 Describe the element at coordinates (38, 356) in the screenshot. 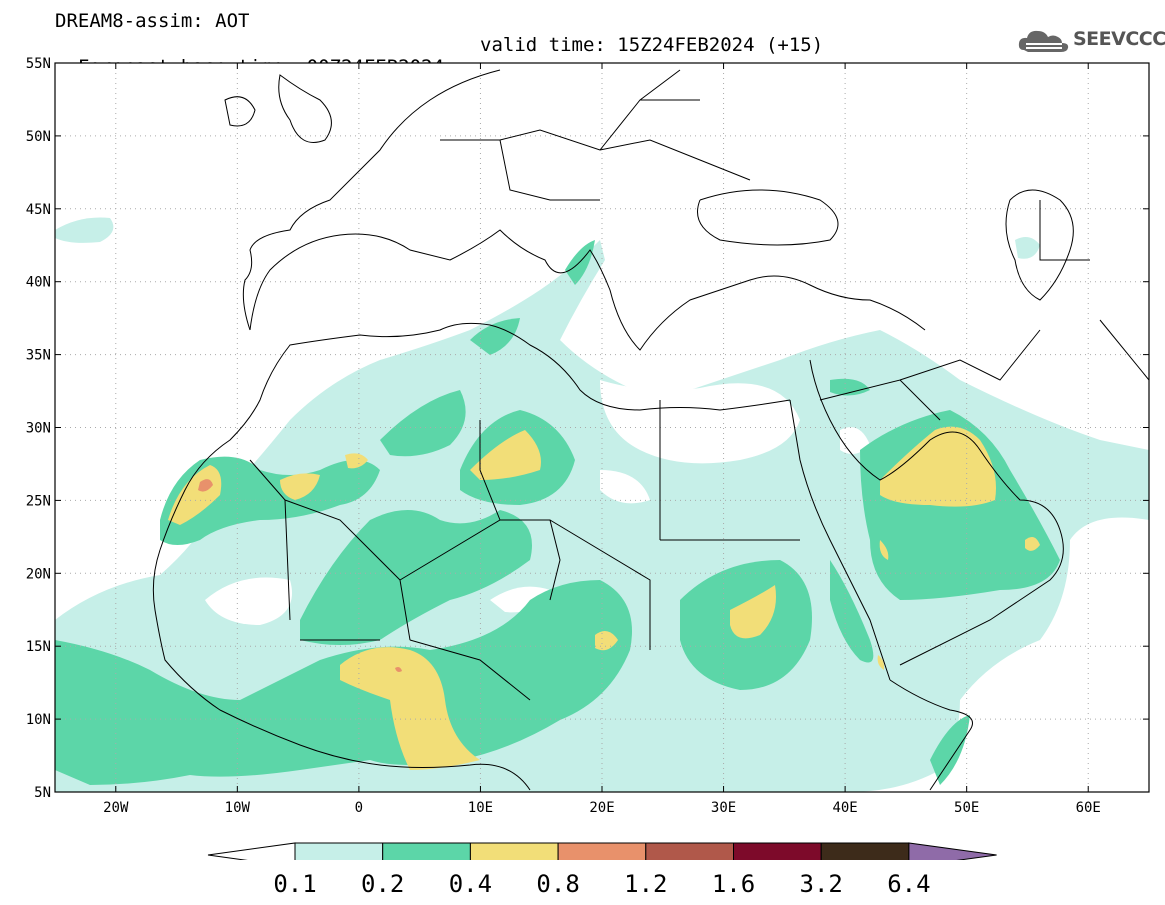

I see `lat-tick-label: 35N` at that location.